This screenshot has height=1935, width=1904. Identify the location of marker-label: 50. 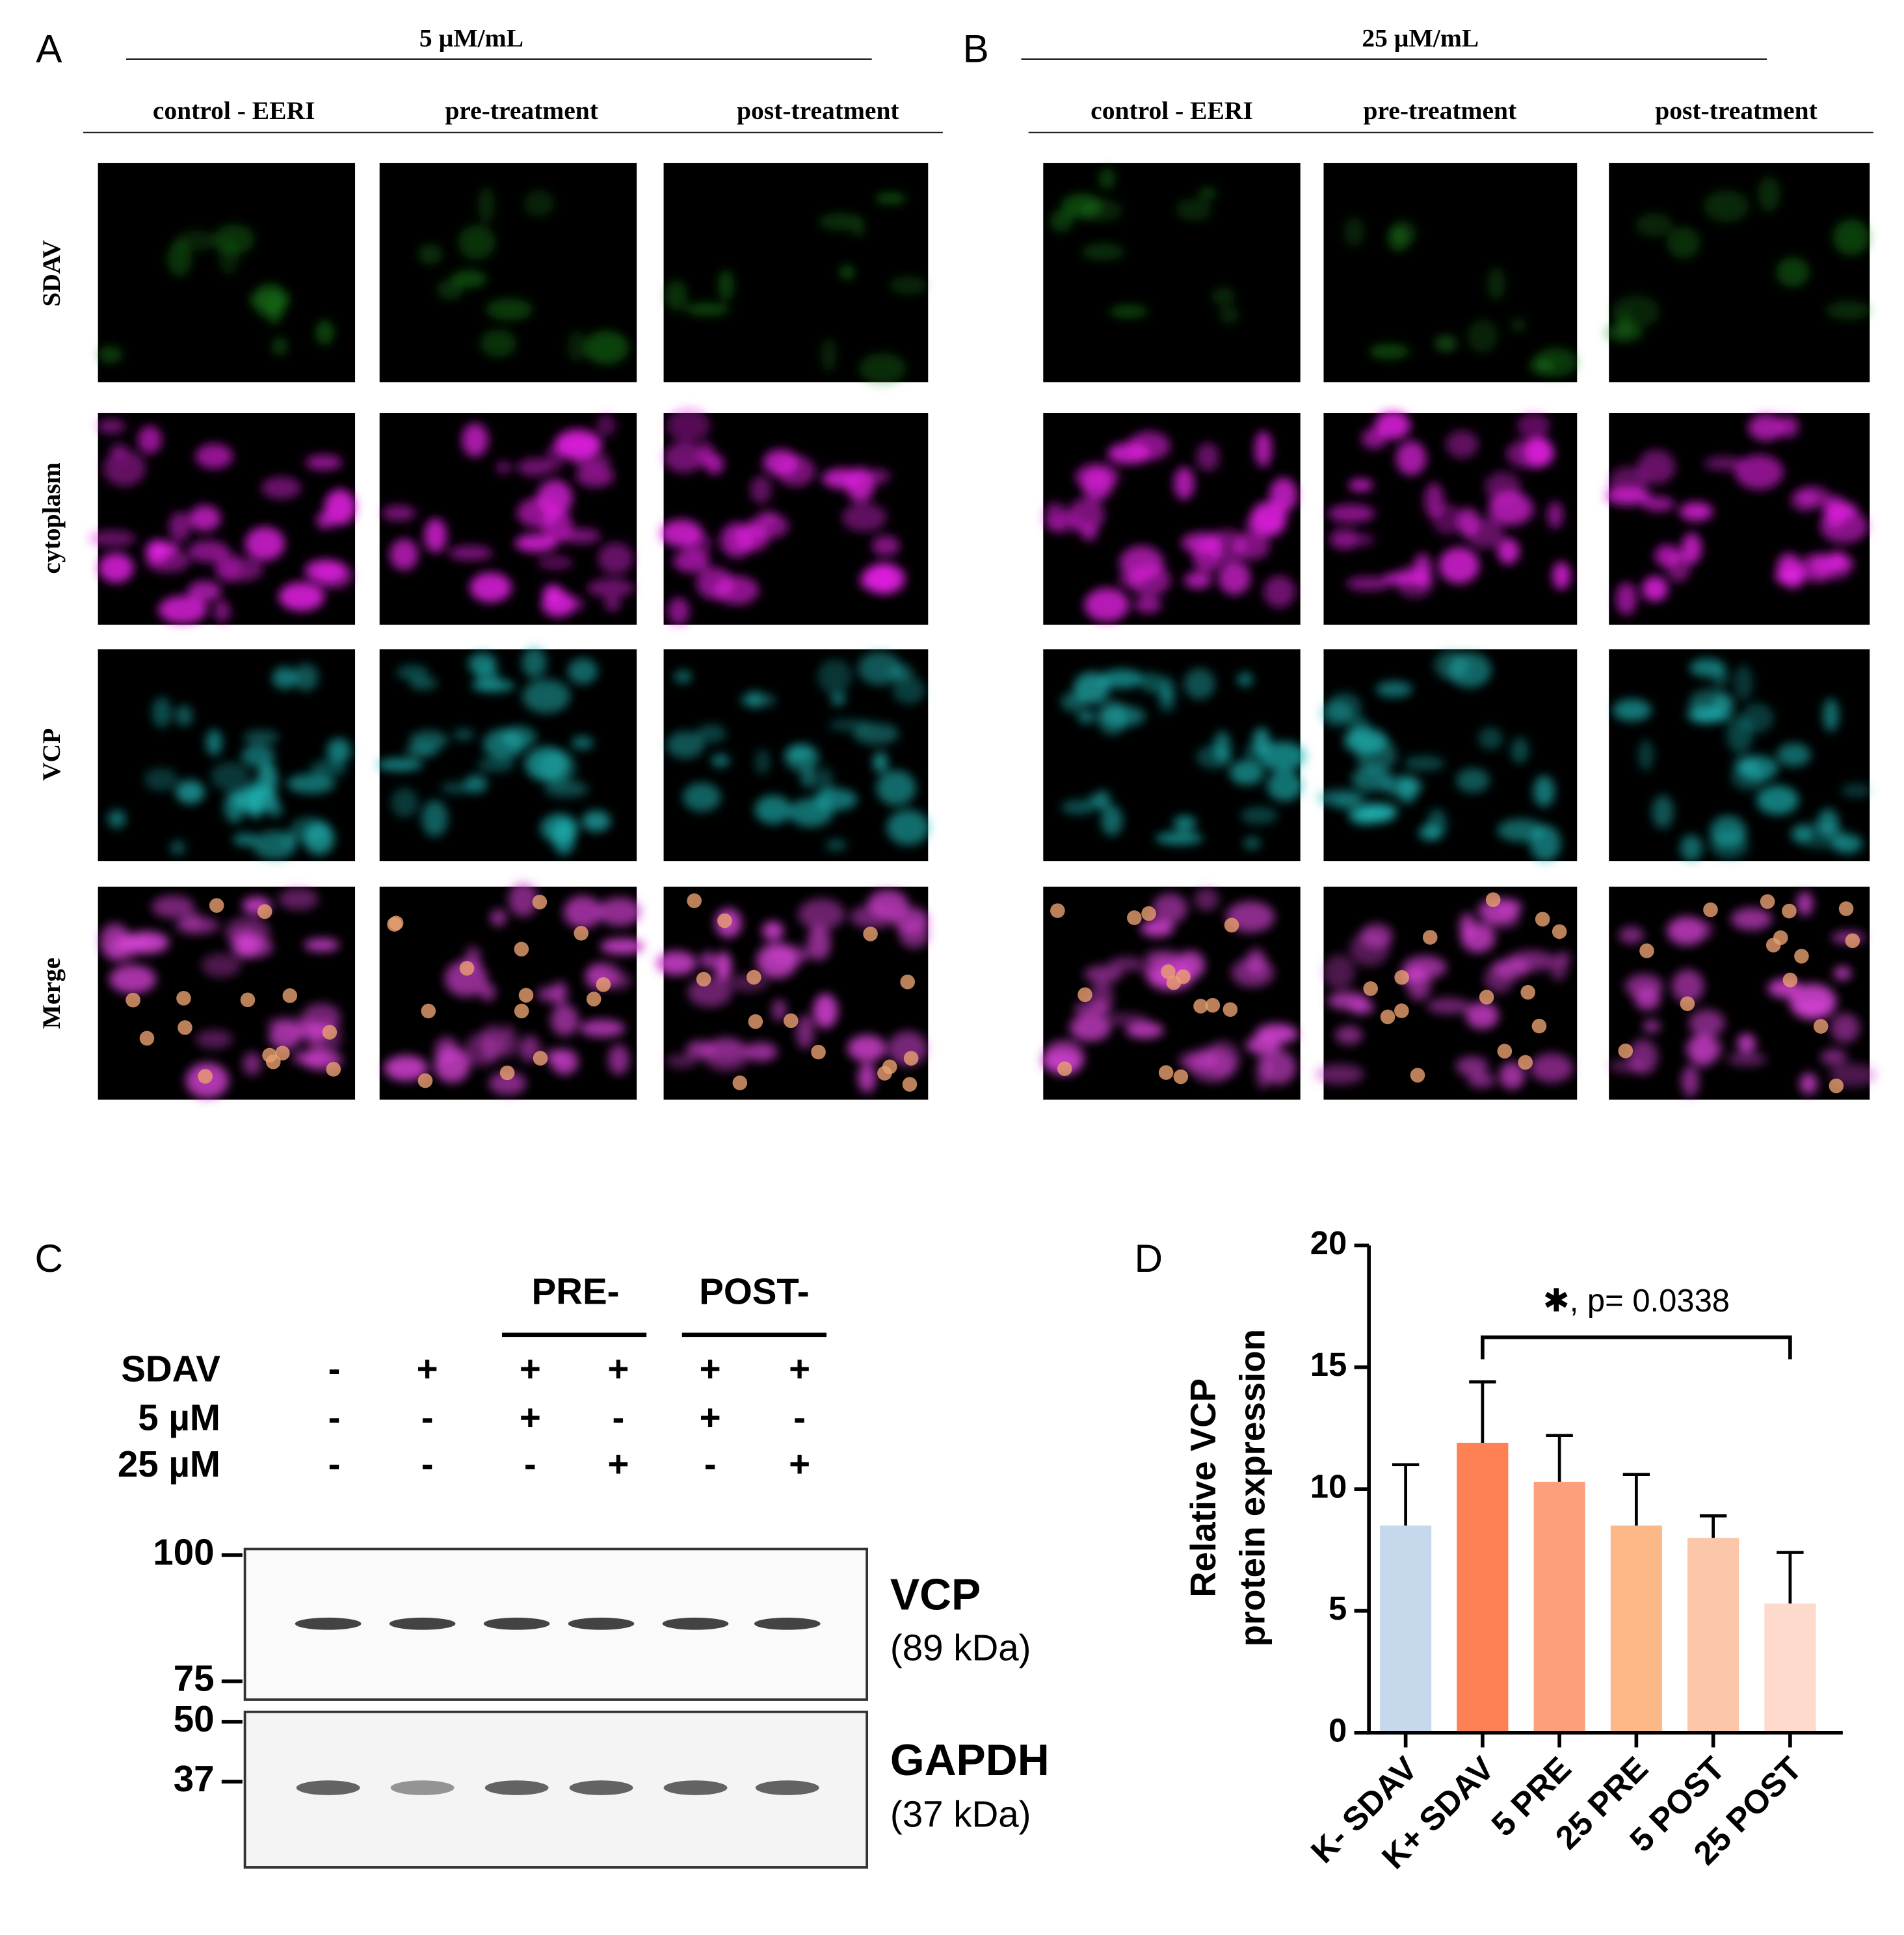
(194, 1718).